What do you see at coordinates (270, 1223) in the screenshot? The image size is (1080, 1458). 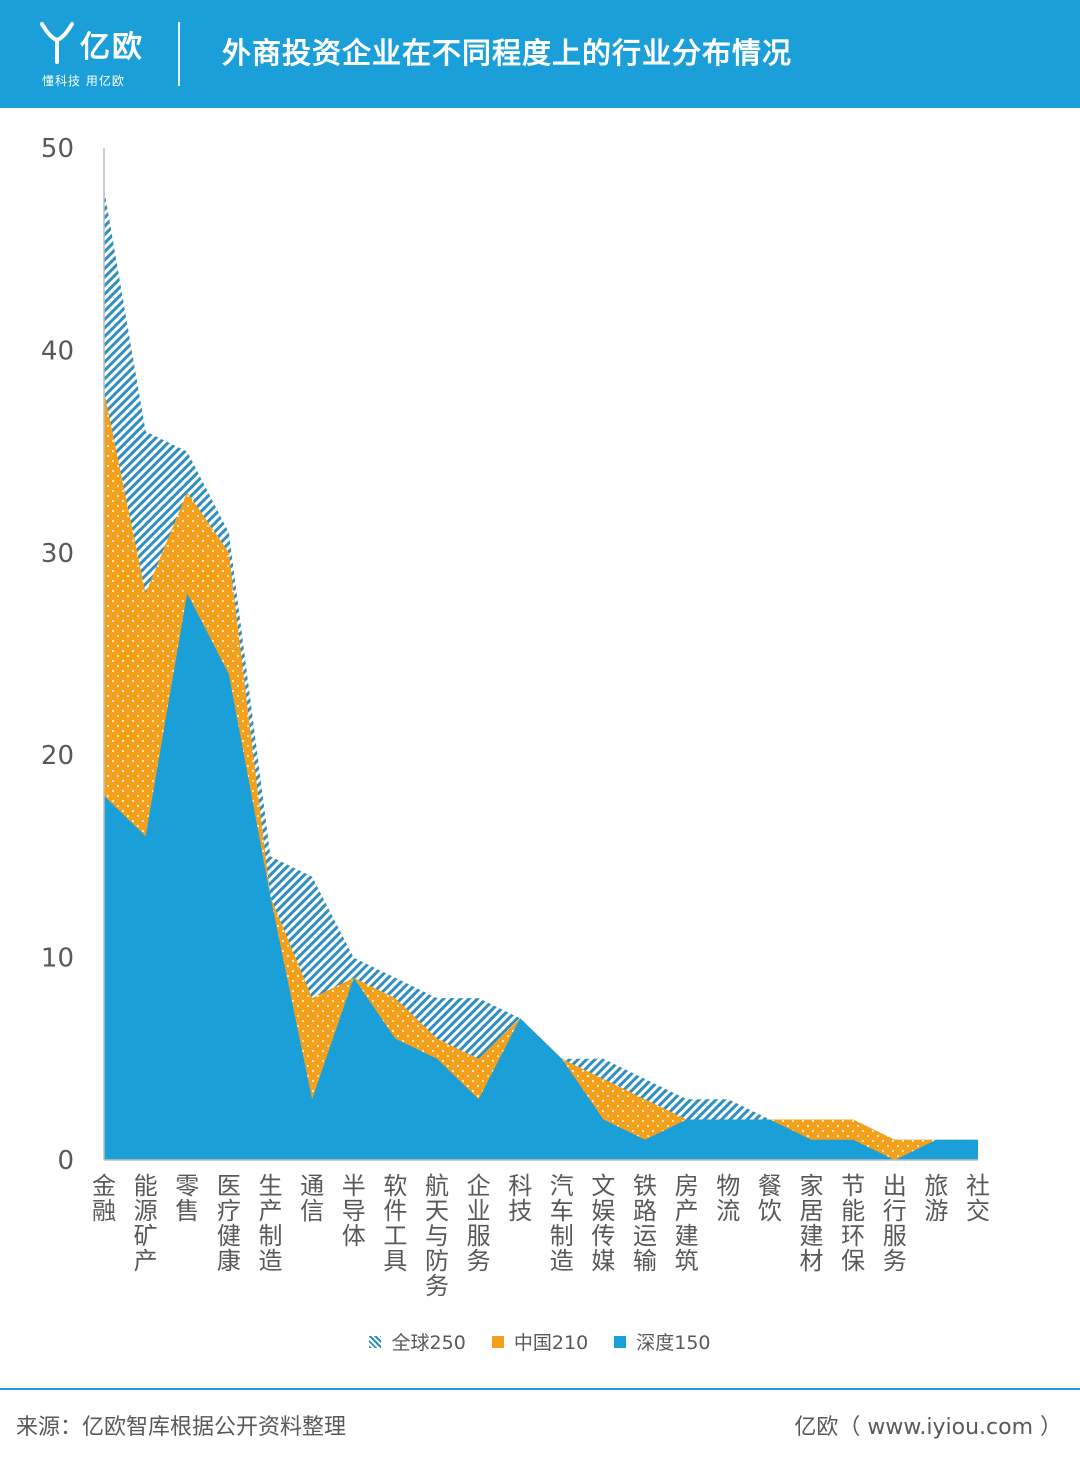 I see `x-tick-label: 生产制造` at bounding box center [270, 1223].